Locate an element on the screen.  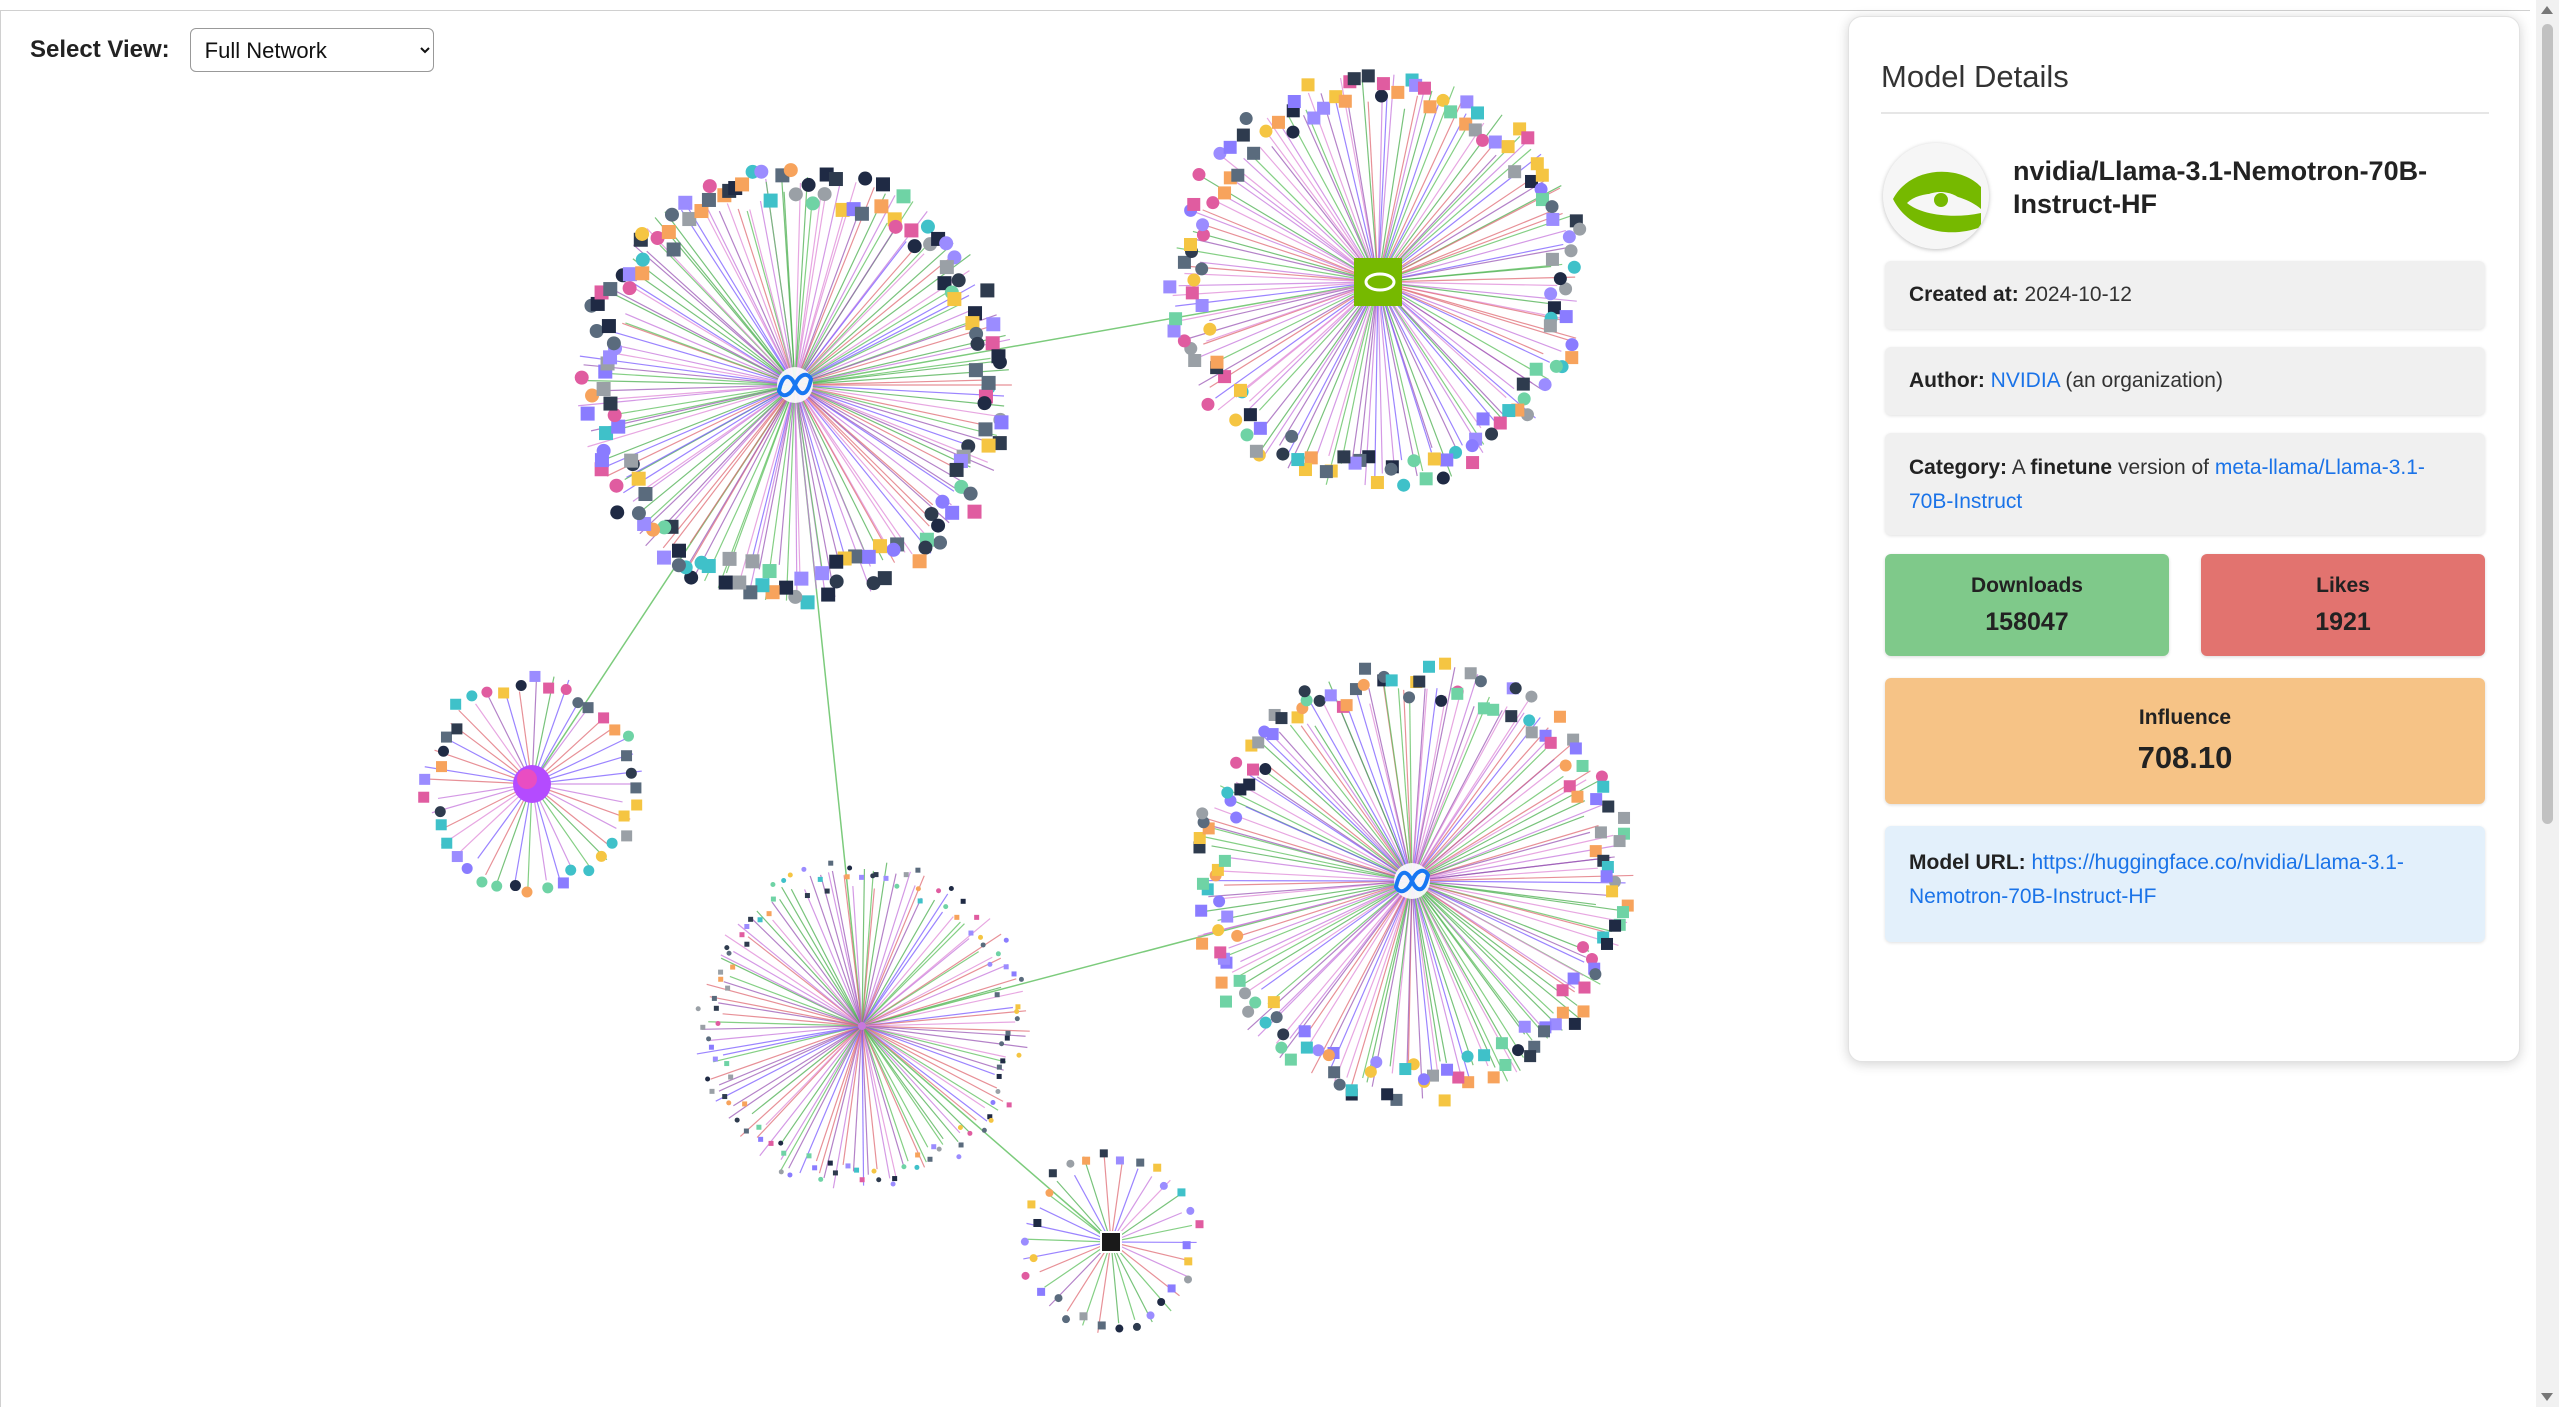
small-left-cluster is located at coordinates (530, 784).